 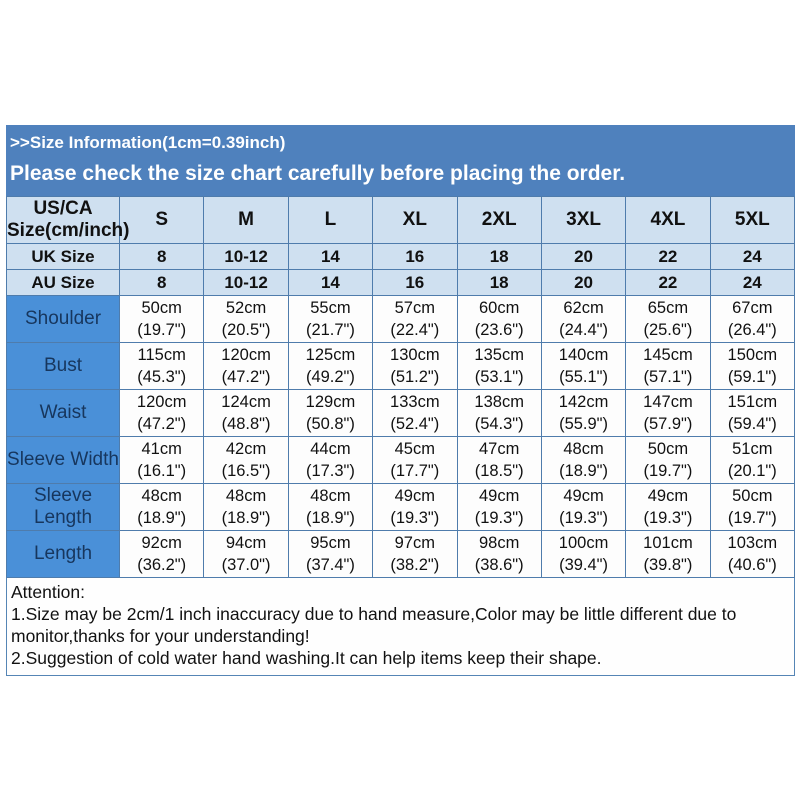 What do you see at coordinates (67, 220) in the screenshot?
I see `corner-header: US/CA Size(cm/inch)` at bounding box center [67, 220].